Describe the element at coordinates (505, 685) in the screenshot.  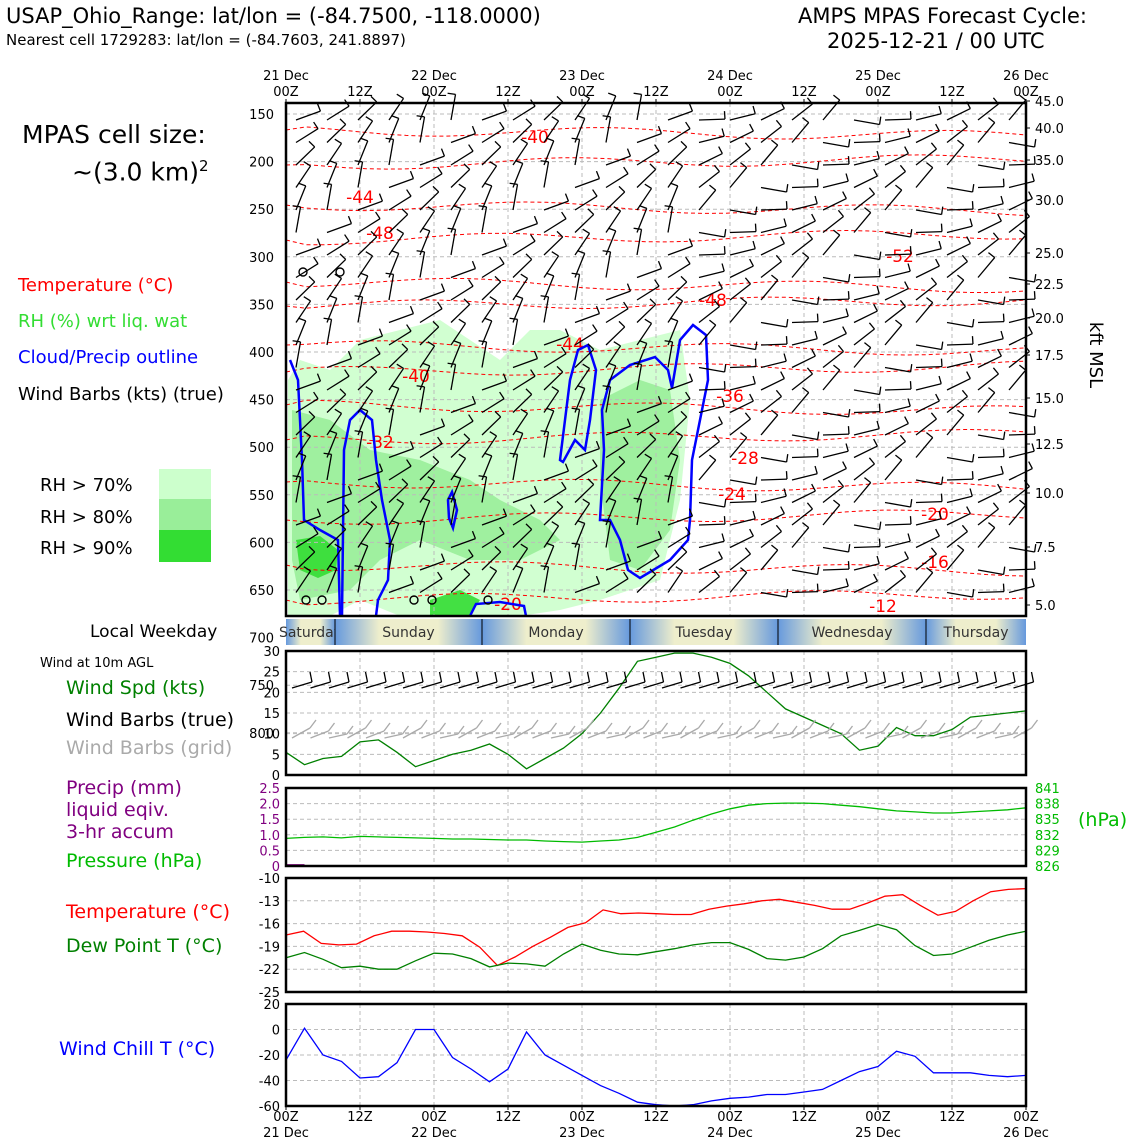
I see `wind-barb-true` at that location.